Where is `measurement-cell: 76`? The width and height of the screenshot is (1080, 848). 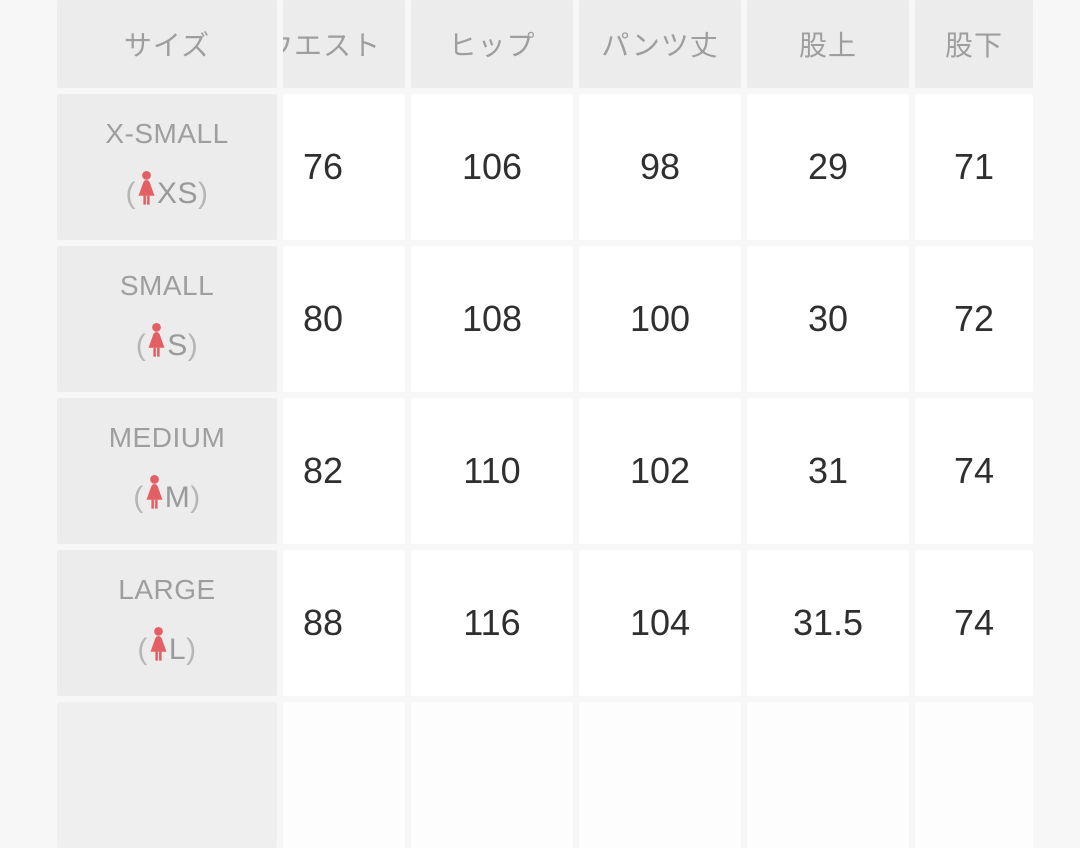 measurement-cell: 76 is located at coordinates (344, 167).